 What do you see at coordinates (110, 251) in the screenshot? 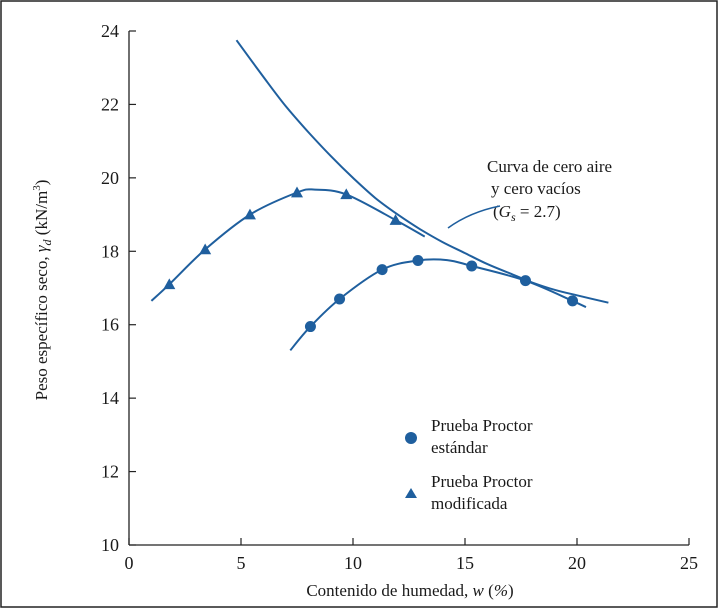
I see `y-tick-label: 18` at bounding box center [110, 251].